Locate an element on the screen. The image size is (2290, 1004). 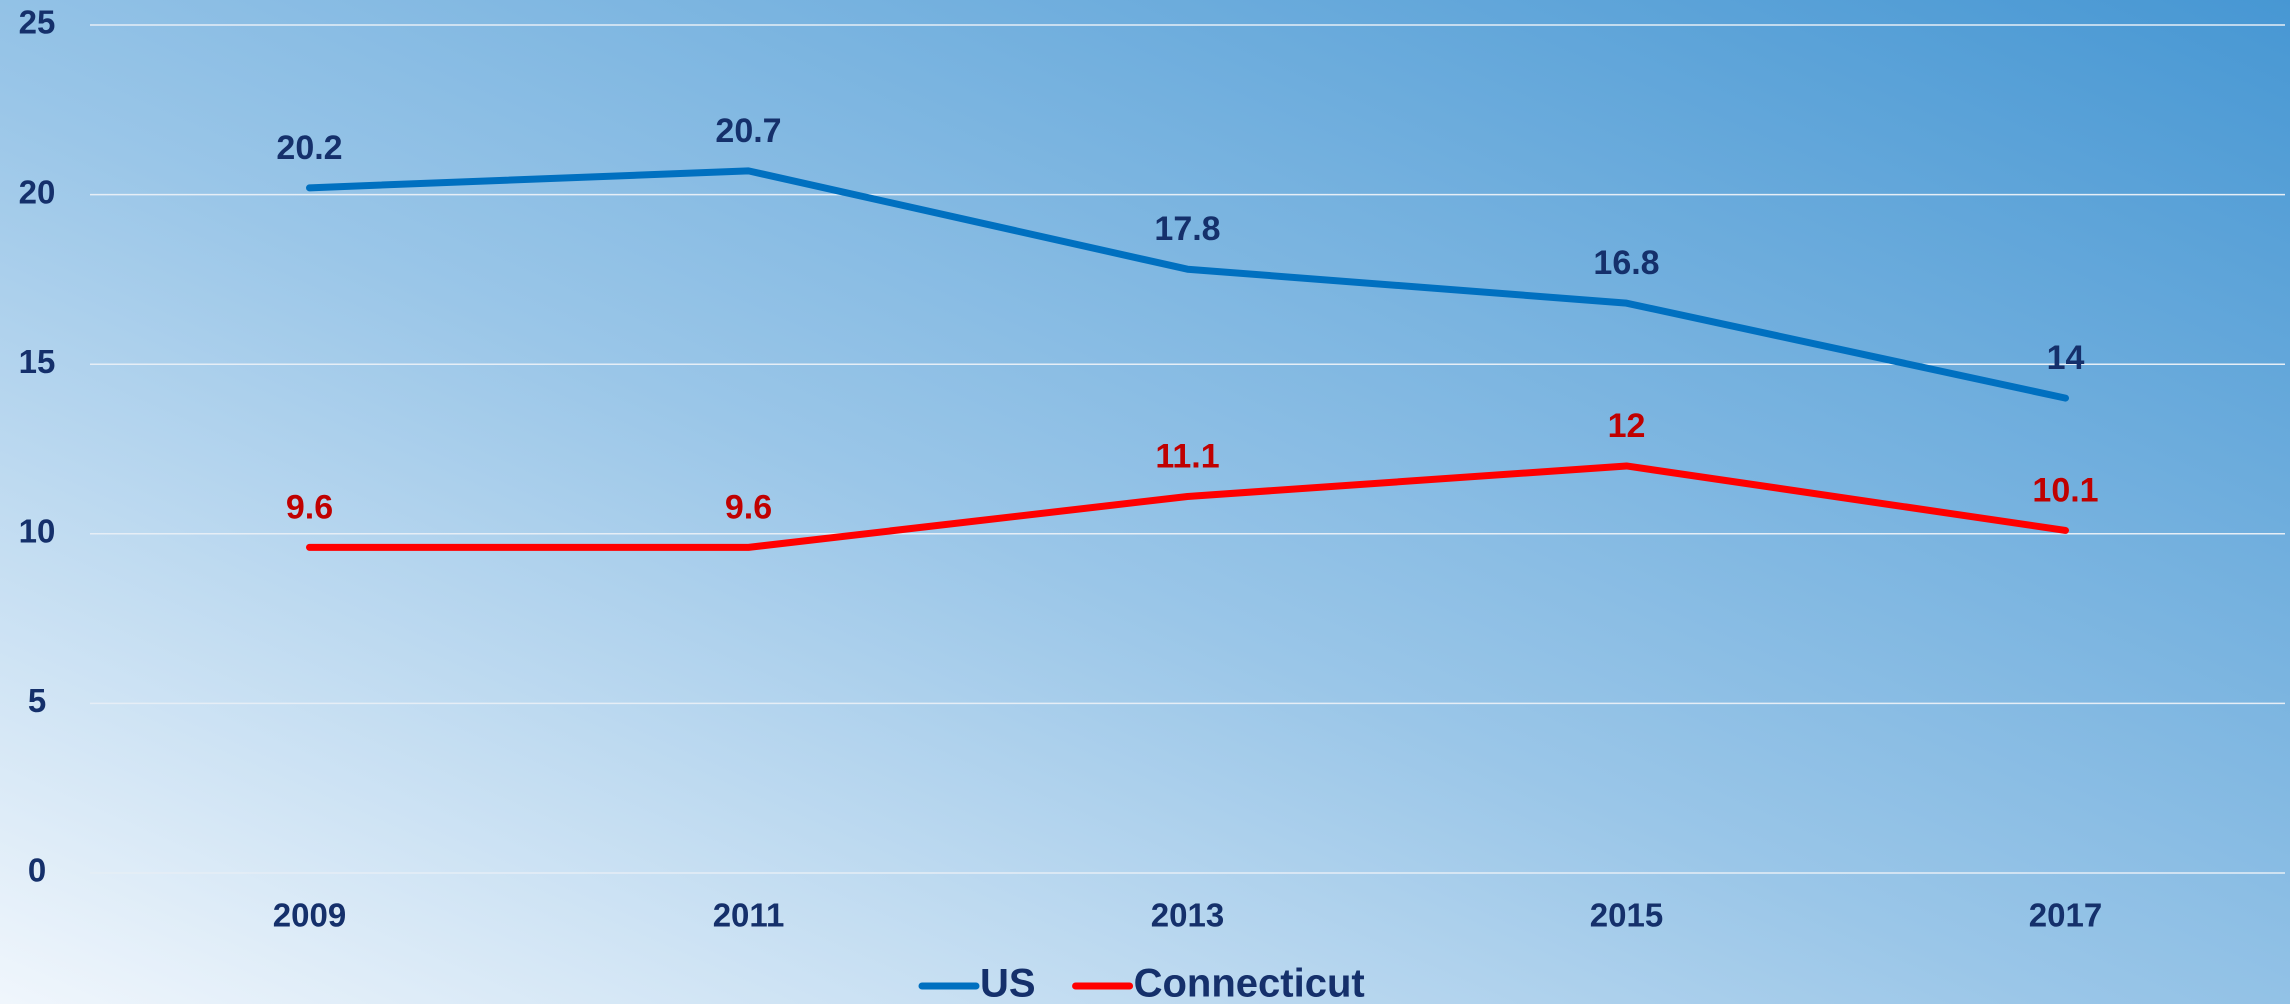
data-label: 20.7 is located at coordinates (748, 131).